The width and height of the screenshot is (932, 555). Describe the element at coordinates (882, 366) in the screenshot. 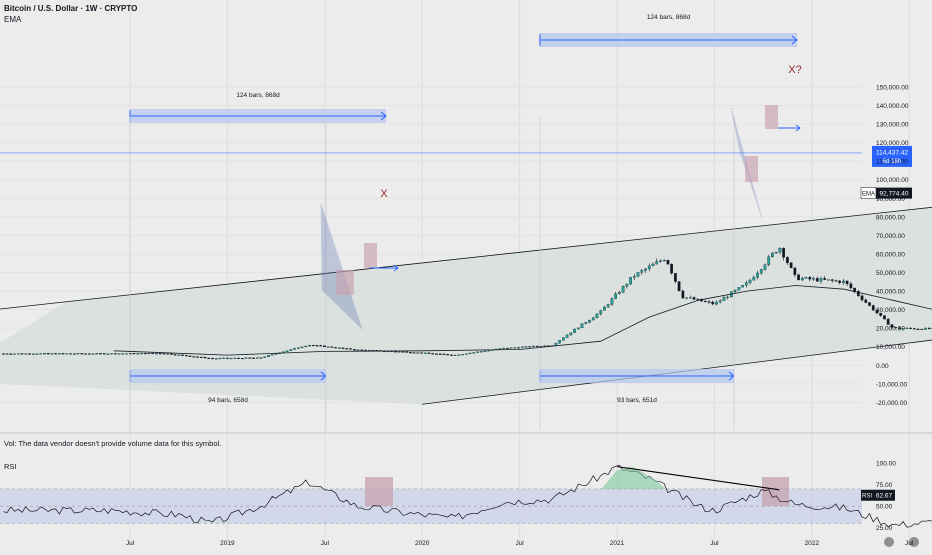

I see `price-axis-tick-label: 0.00` at that location.